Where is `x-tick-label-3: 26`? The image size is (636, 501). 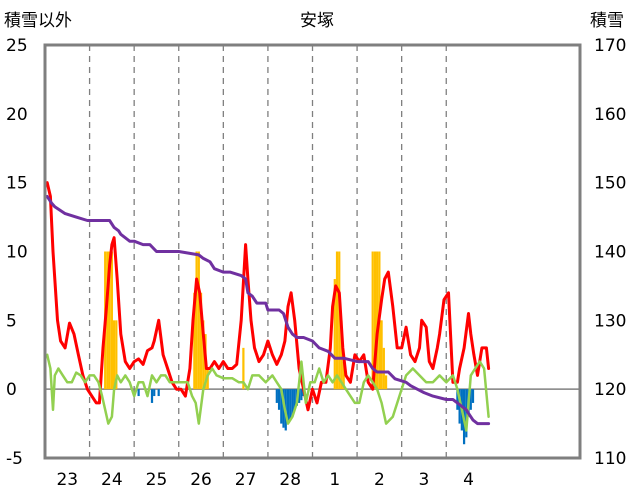
x-tick-label-3: 26 is located at coordinates (201, 480).